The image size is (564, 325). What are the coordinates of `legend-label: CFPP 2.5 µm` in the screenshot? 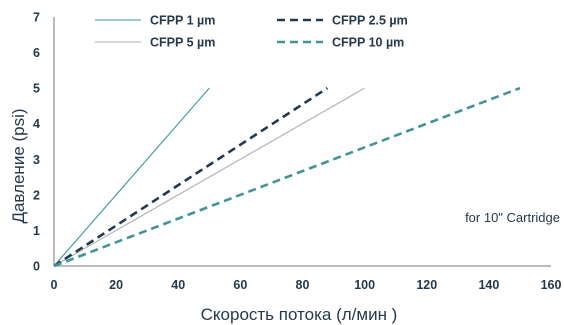 It's located at (370, 21).